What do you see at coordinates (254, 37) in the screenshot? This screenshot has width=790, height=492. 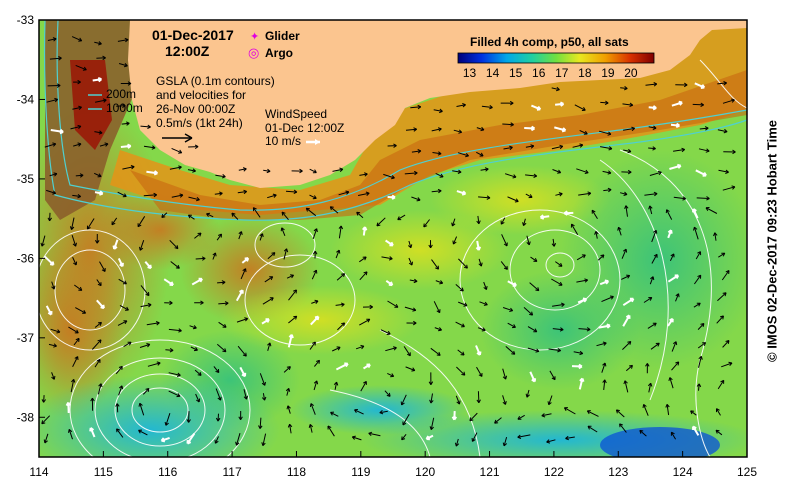 I see `glider-marker-icon: ✦` at bounding box center [254, 37].